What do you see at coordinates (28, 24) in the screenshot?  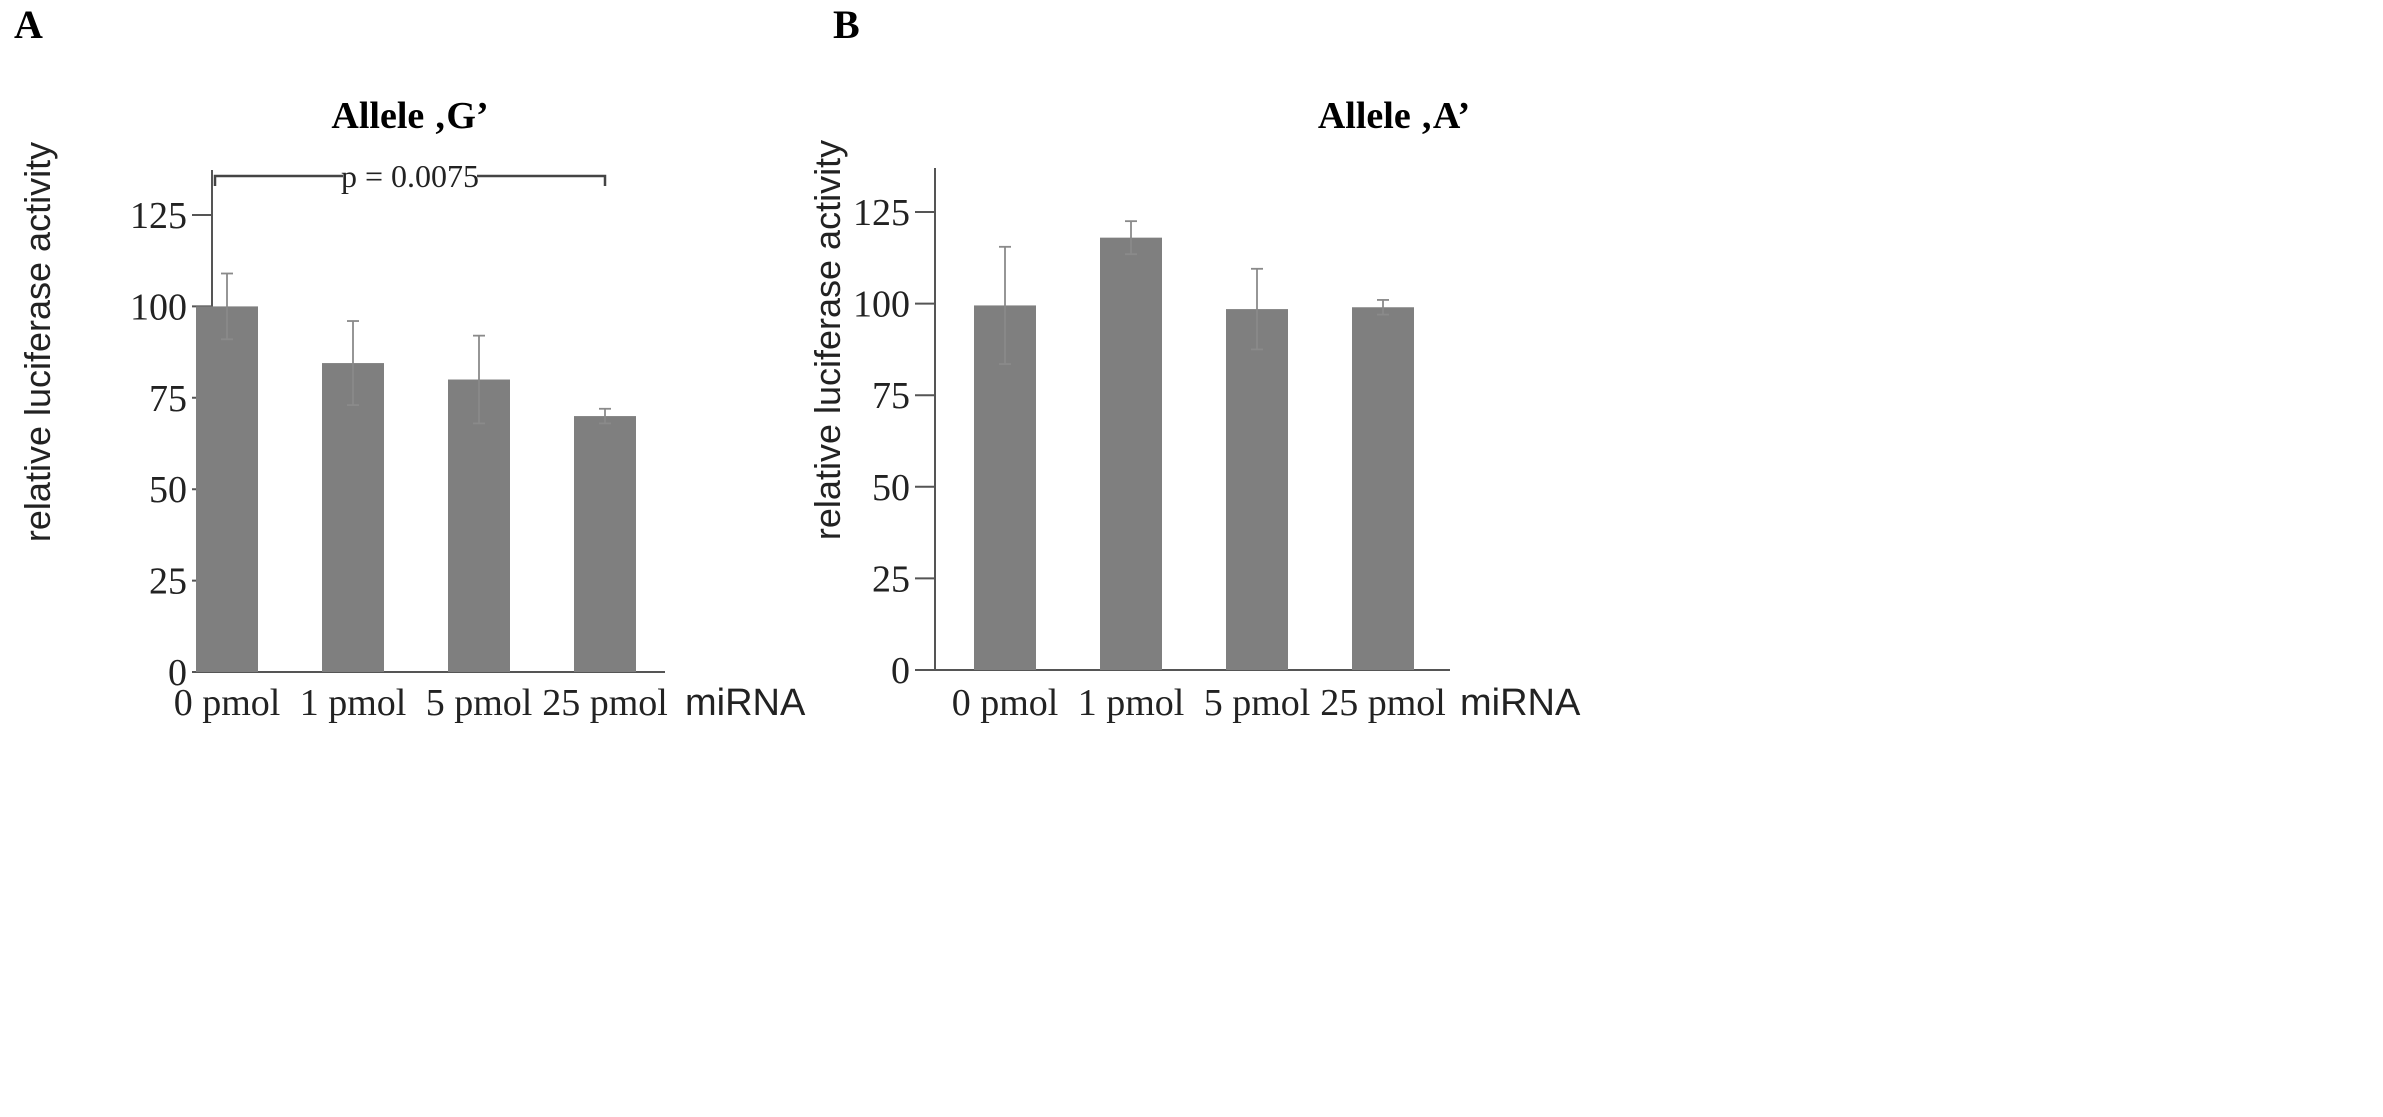 I see `panel-label: A` at bounding box center [28, 24].